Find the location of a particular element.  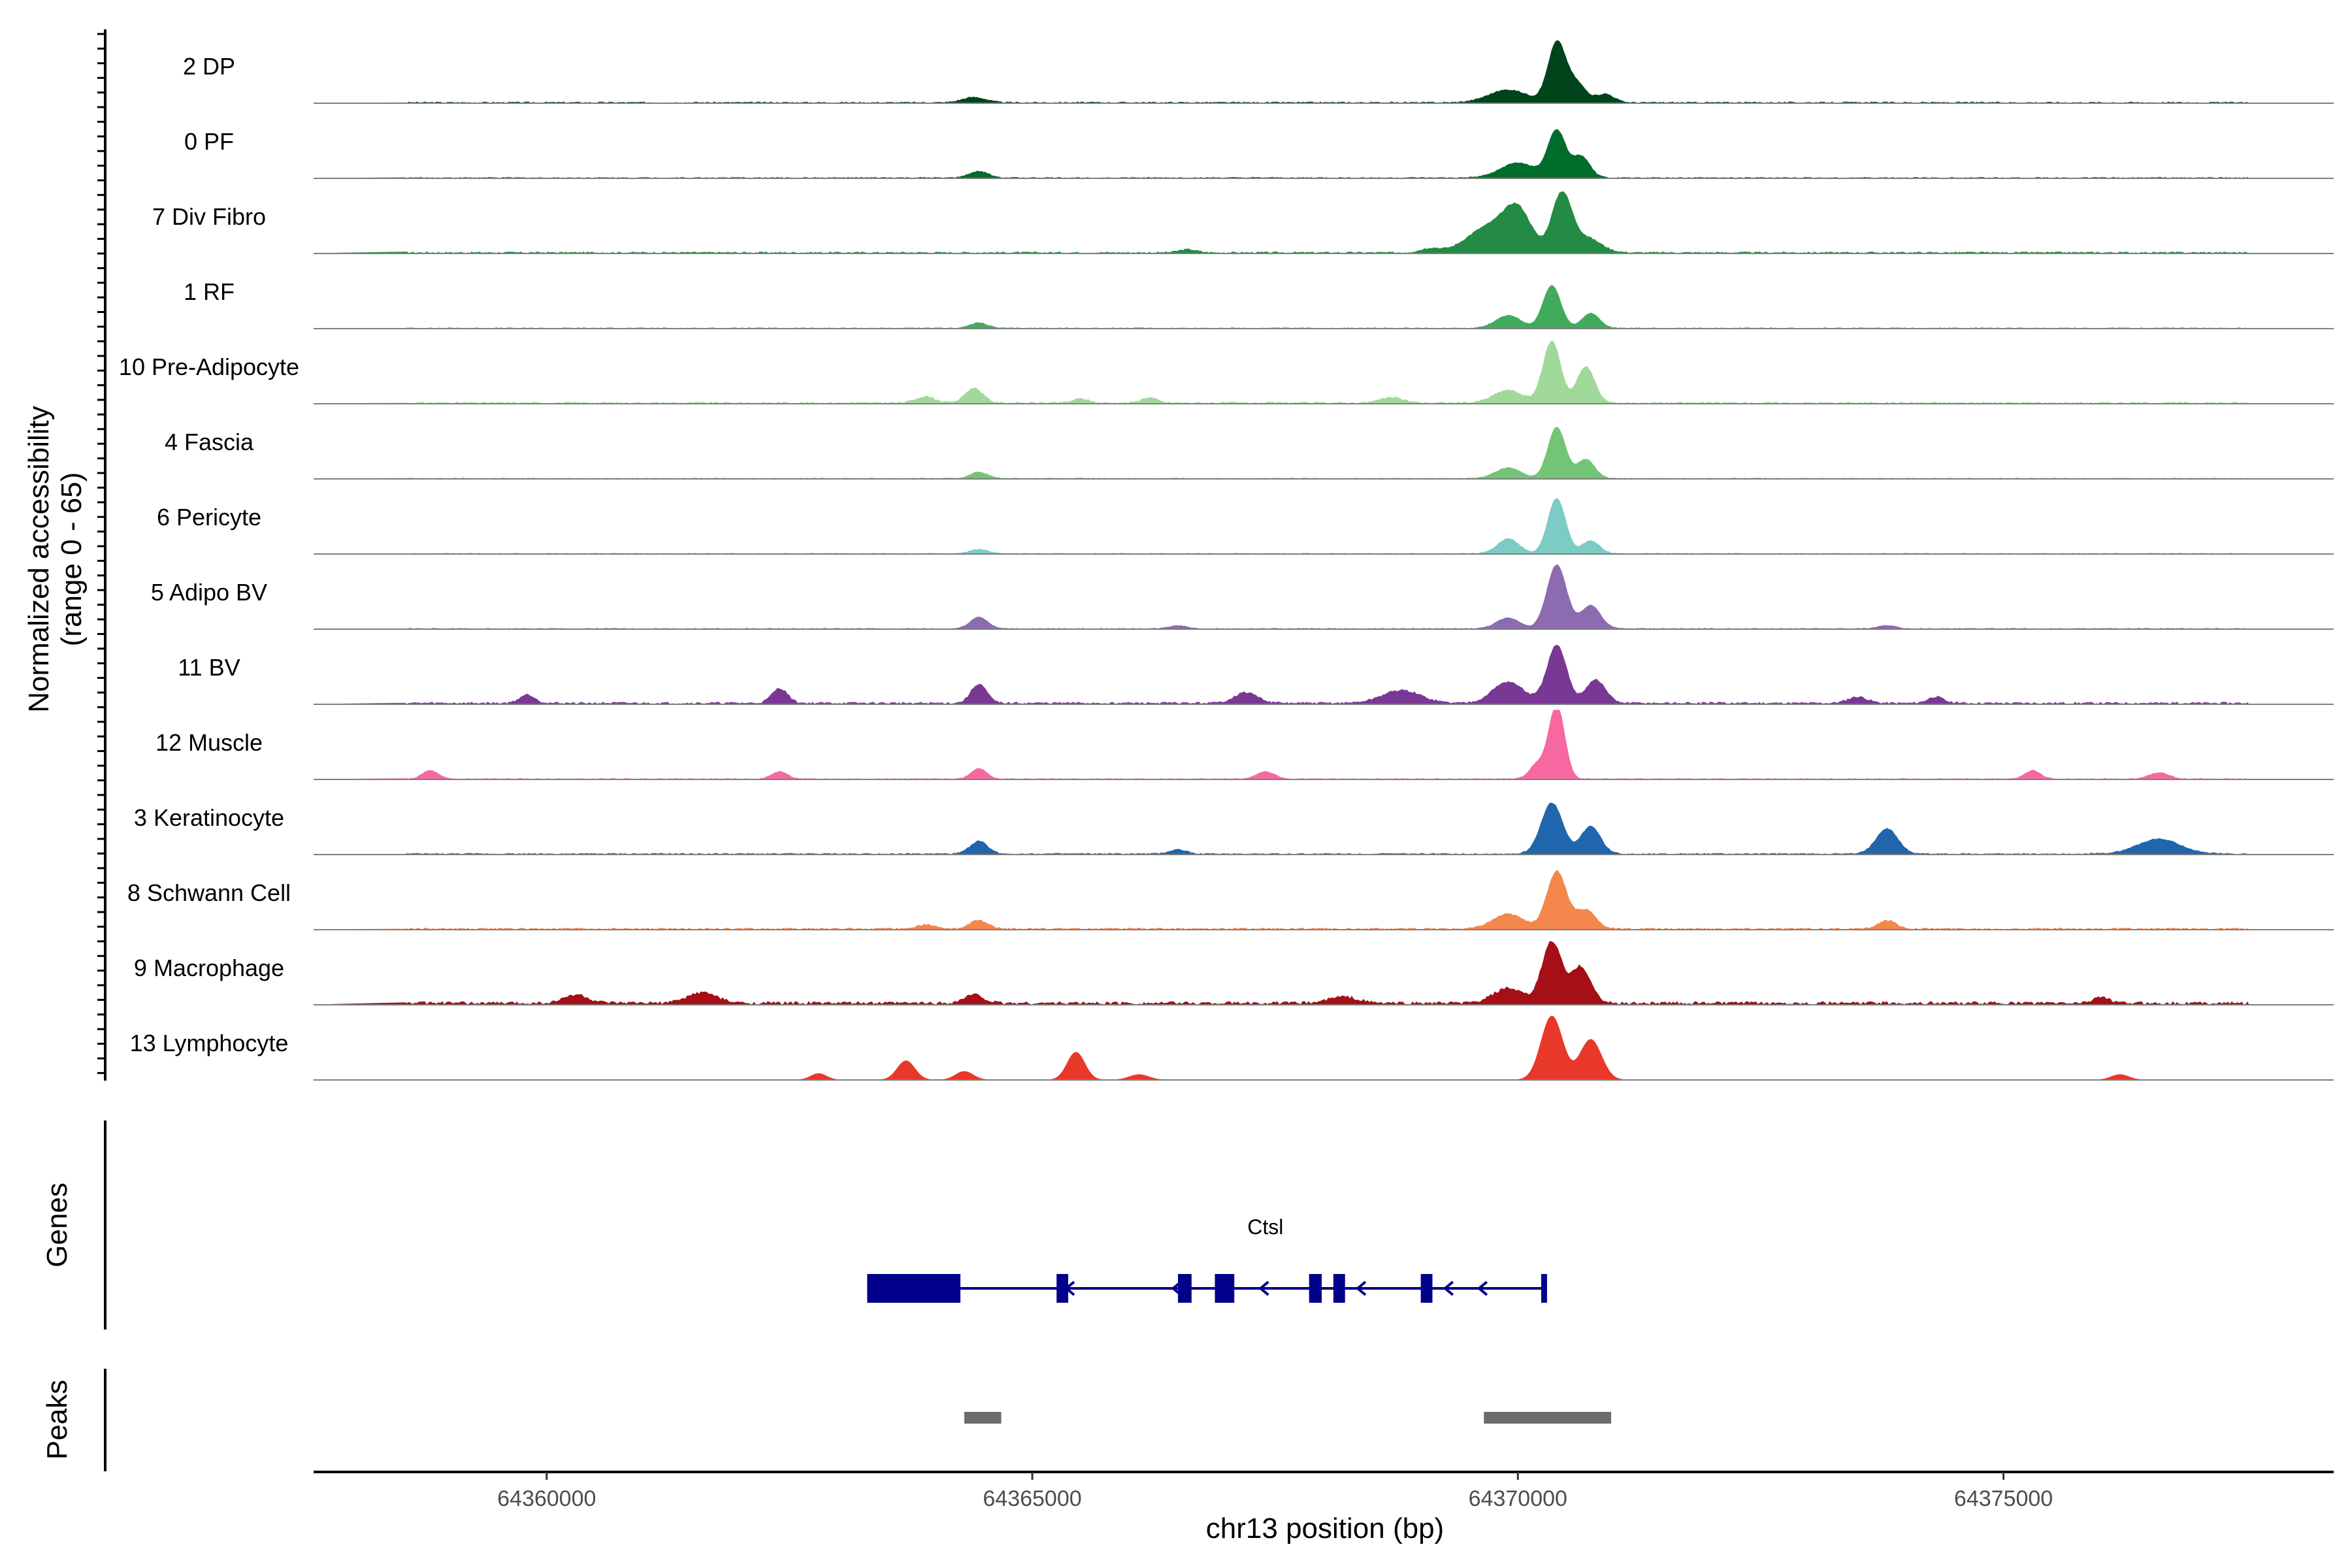

track-10-pre-adipocyte: 10 Pre-Adipocyte is located at coordinates (1226, 372).